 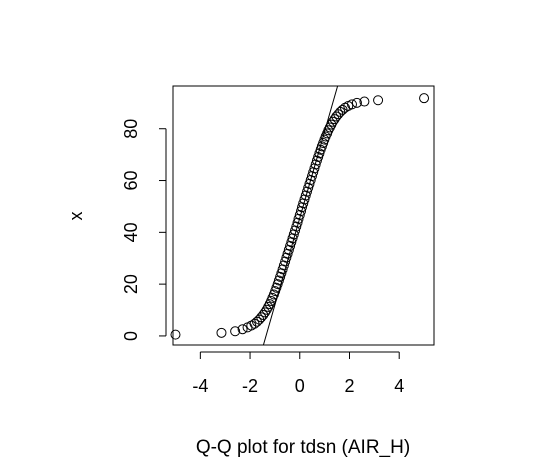 What do you see at coordinates (131, 232) in the screenshot?
I see `y-tick-label: 40` at bounding box center [131, 232].